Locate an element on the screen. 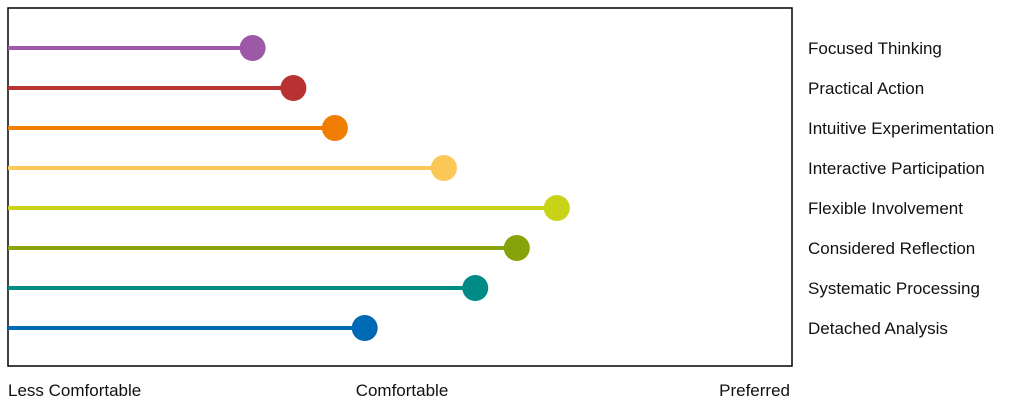 This screenshot has height=403, width=1031. legend-label-flexible-involvement: Flexible Involvement is located at coordinates (885, 208).